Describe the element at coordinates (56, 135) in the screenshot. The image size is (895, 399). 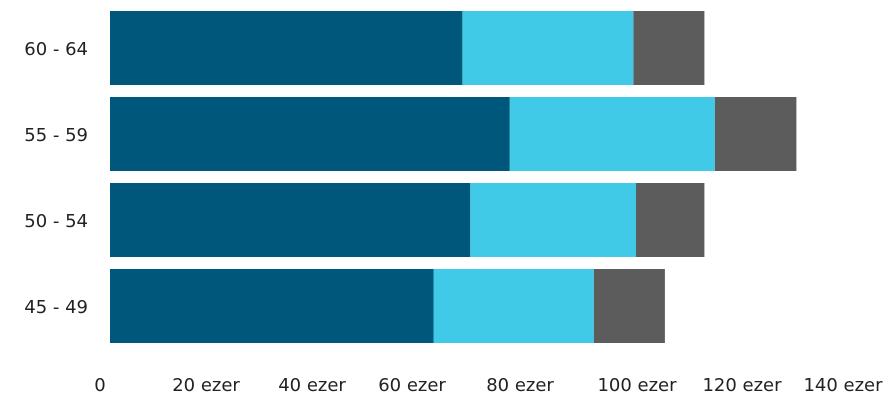
I see `y-tick-label: 55 - 59` at that location.